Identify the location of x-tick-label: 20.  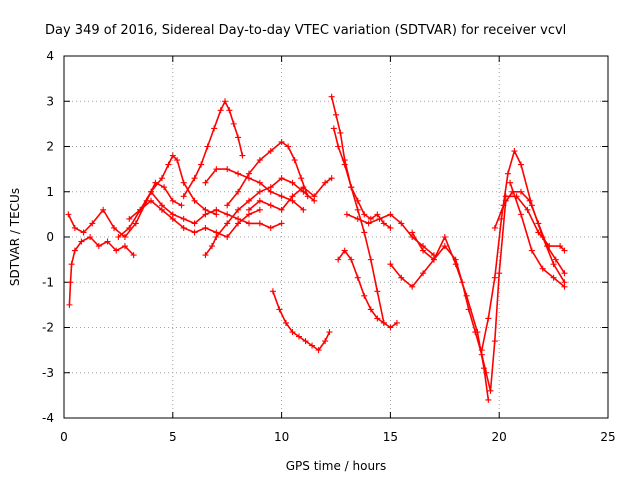
(499, 437).